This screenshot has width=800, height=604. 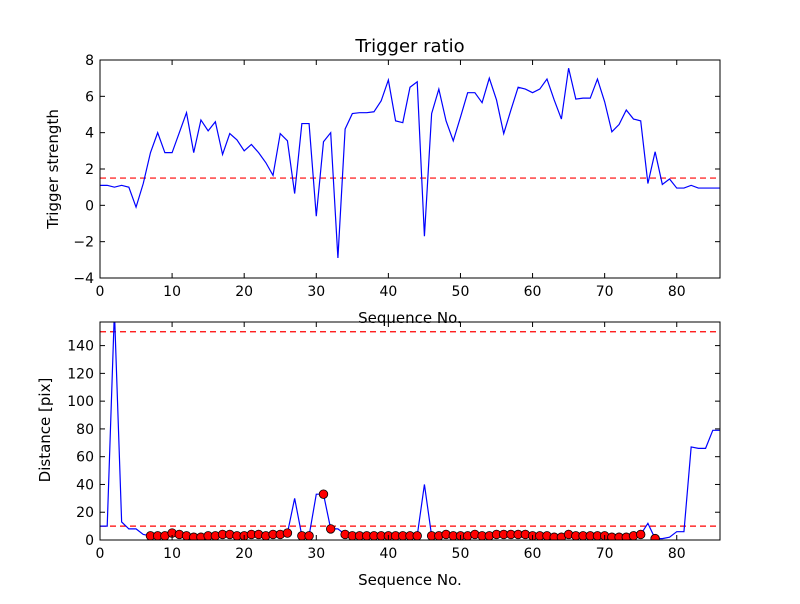 What do you see at coordinates (172, 292) in the screenshot?
I see `top-x-tick-label: 10` at bounding box center [172, 292].